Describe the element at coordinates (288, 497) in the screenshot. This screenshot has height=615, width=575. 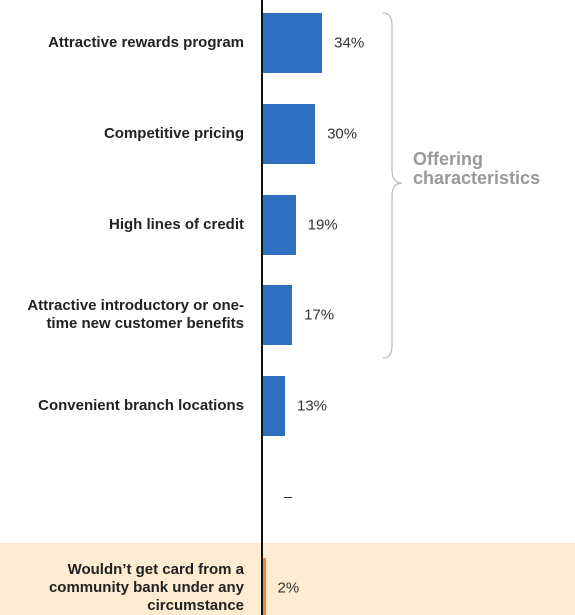
I see `value-label: –` at that location.